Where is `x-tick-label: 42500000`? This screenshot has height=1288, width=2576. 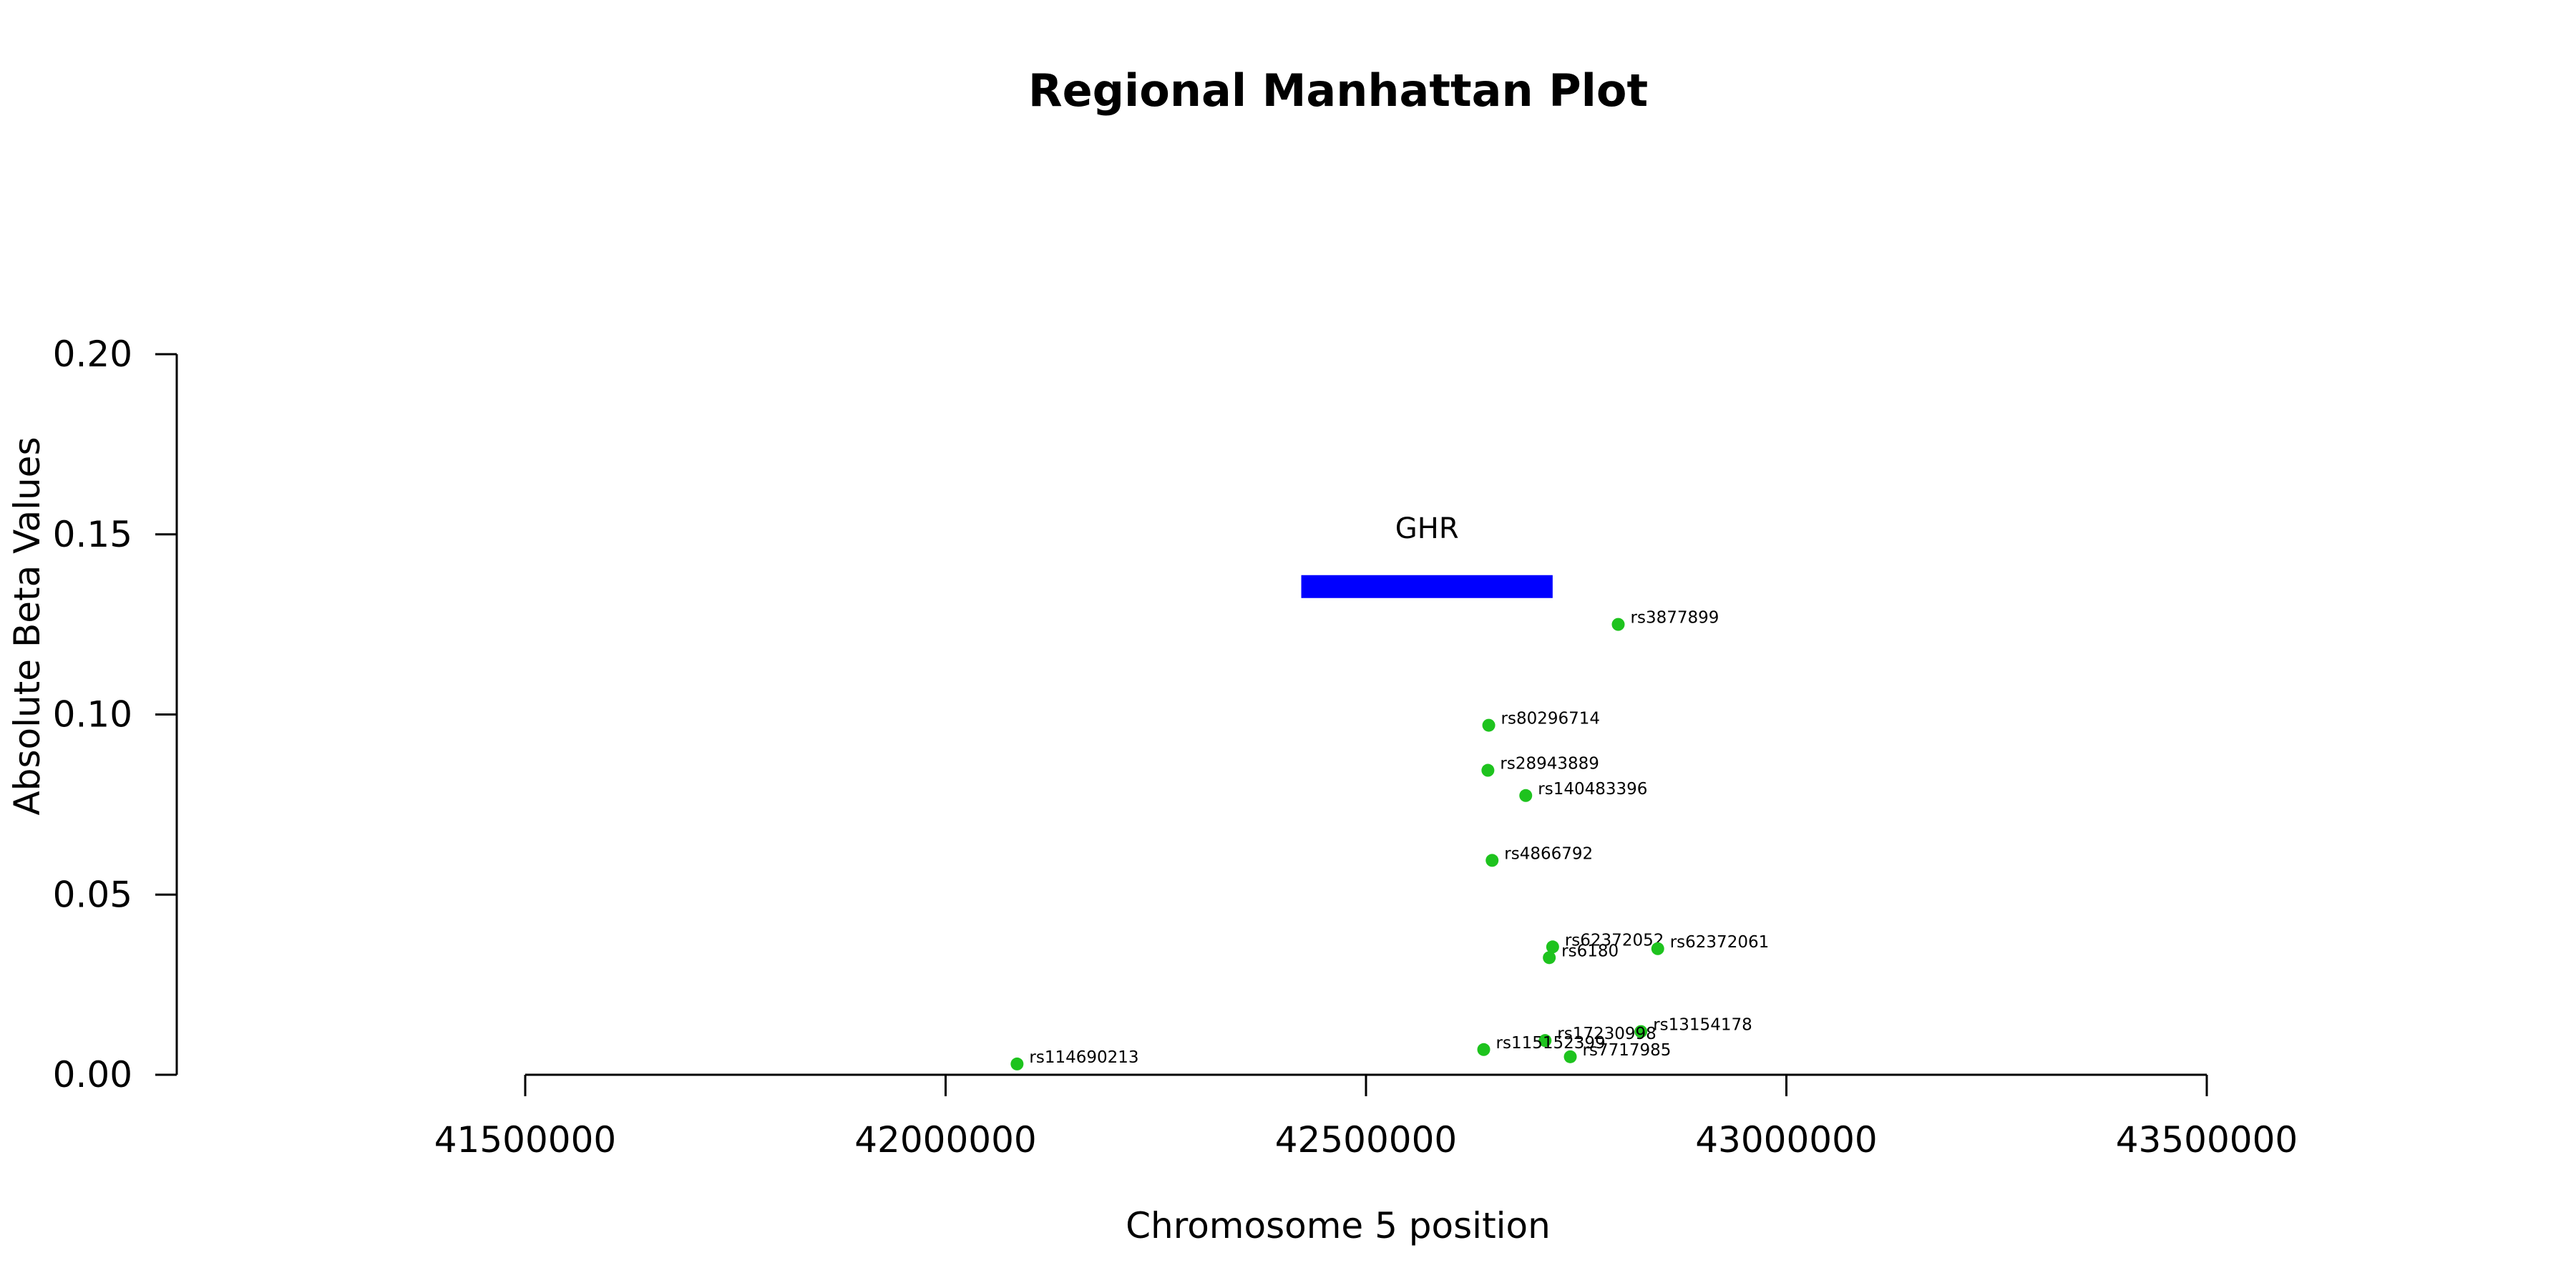 x-tick-label: 42500000 is located at coordinates (1366, 1140).